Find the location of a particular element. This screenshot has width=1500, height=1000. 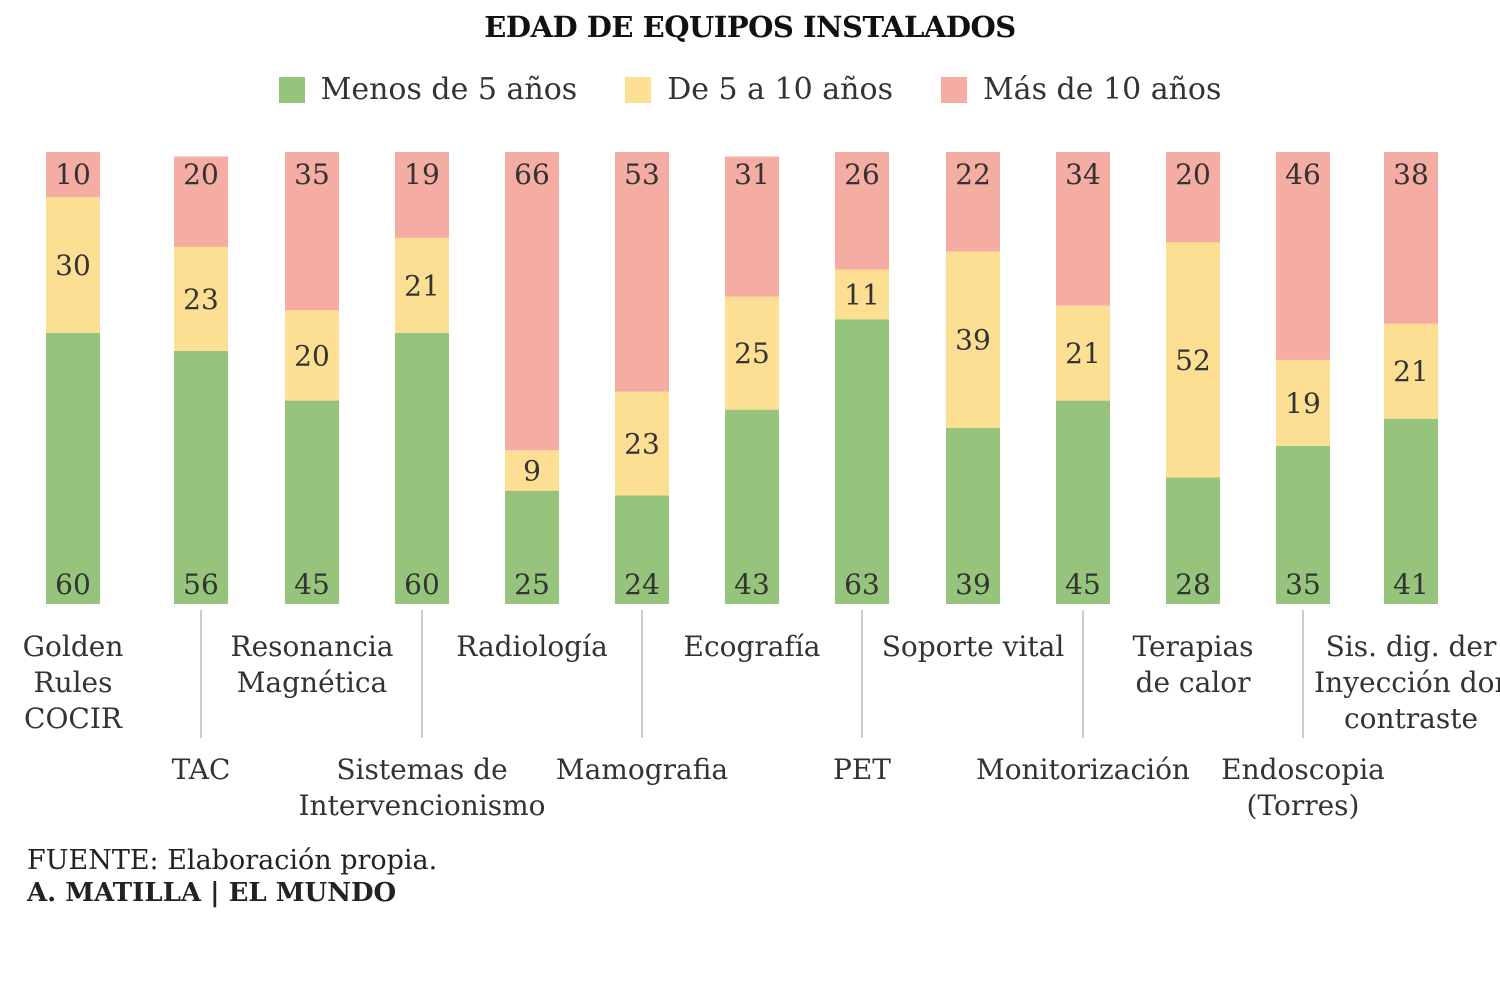

data-label: 39 is located at coordinates (973, 340).